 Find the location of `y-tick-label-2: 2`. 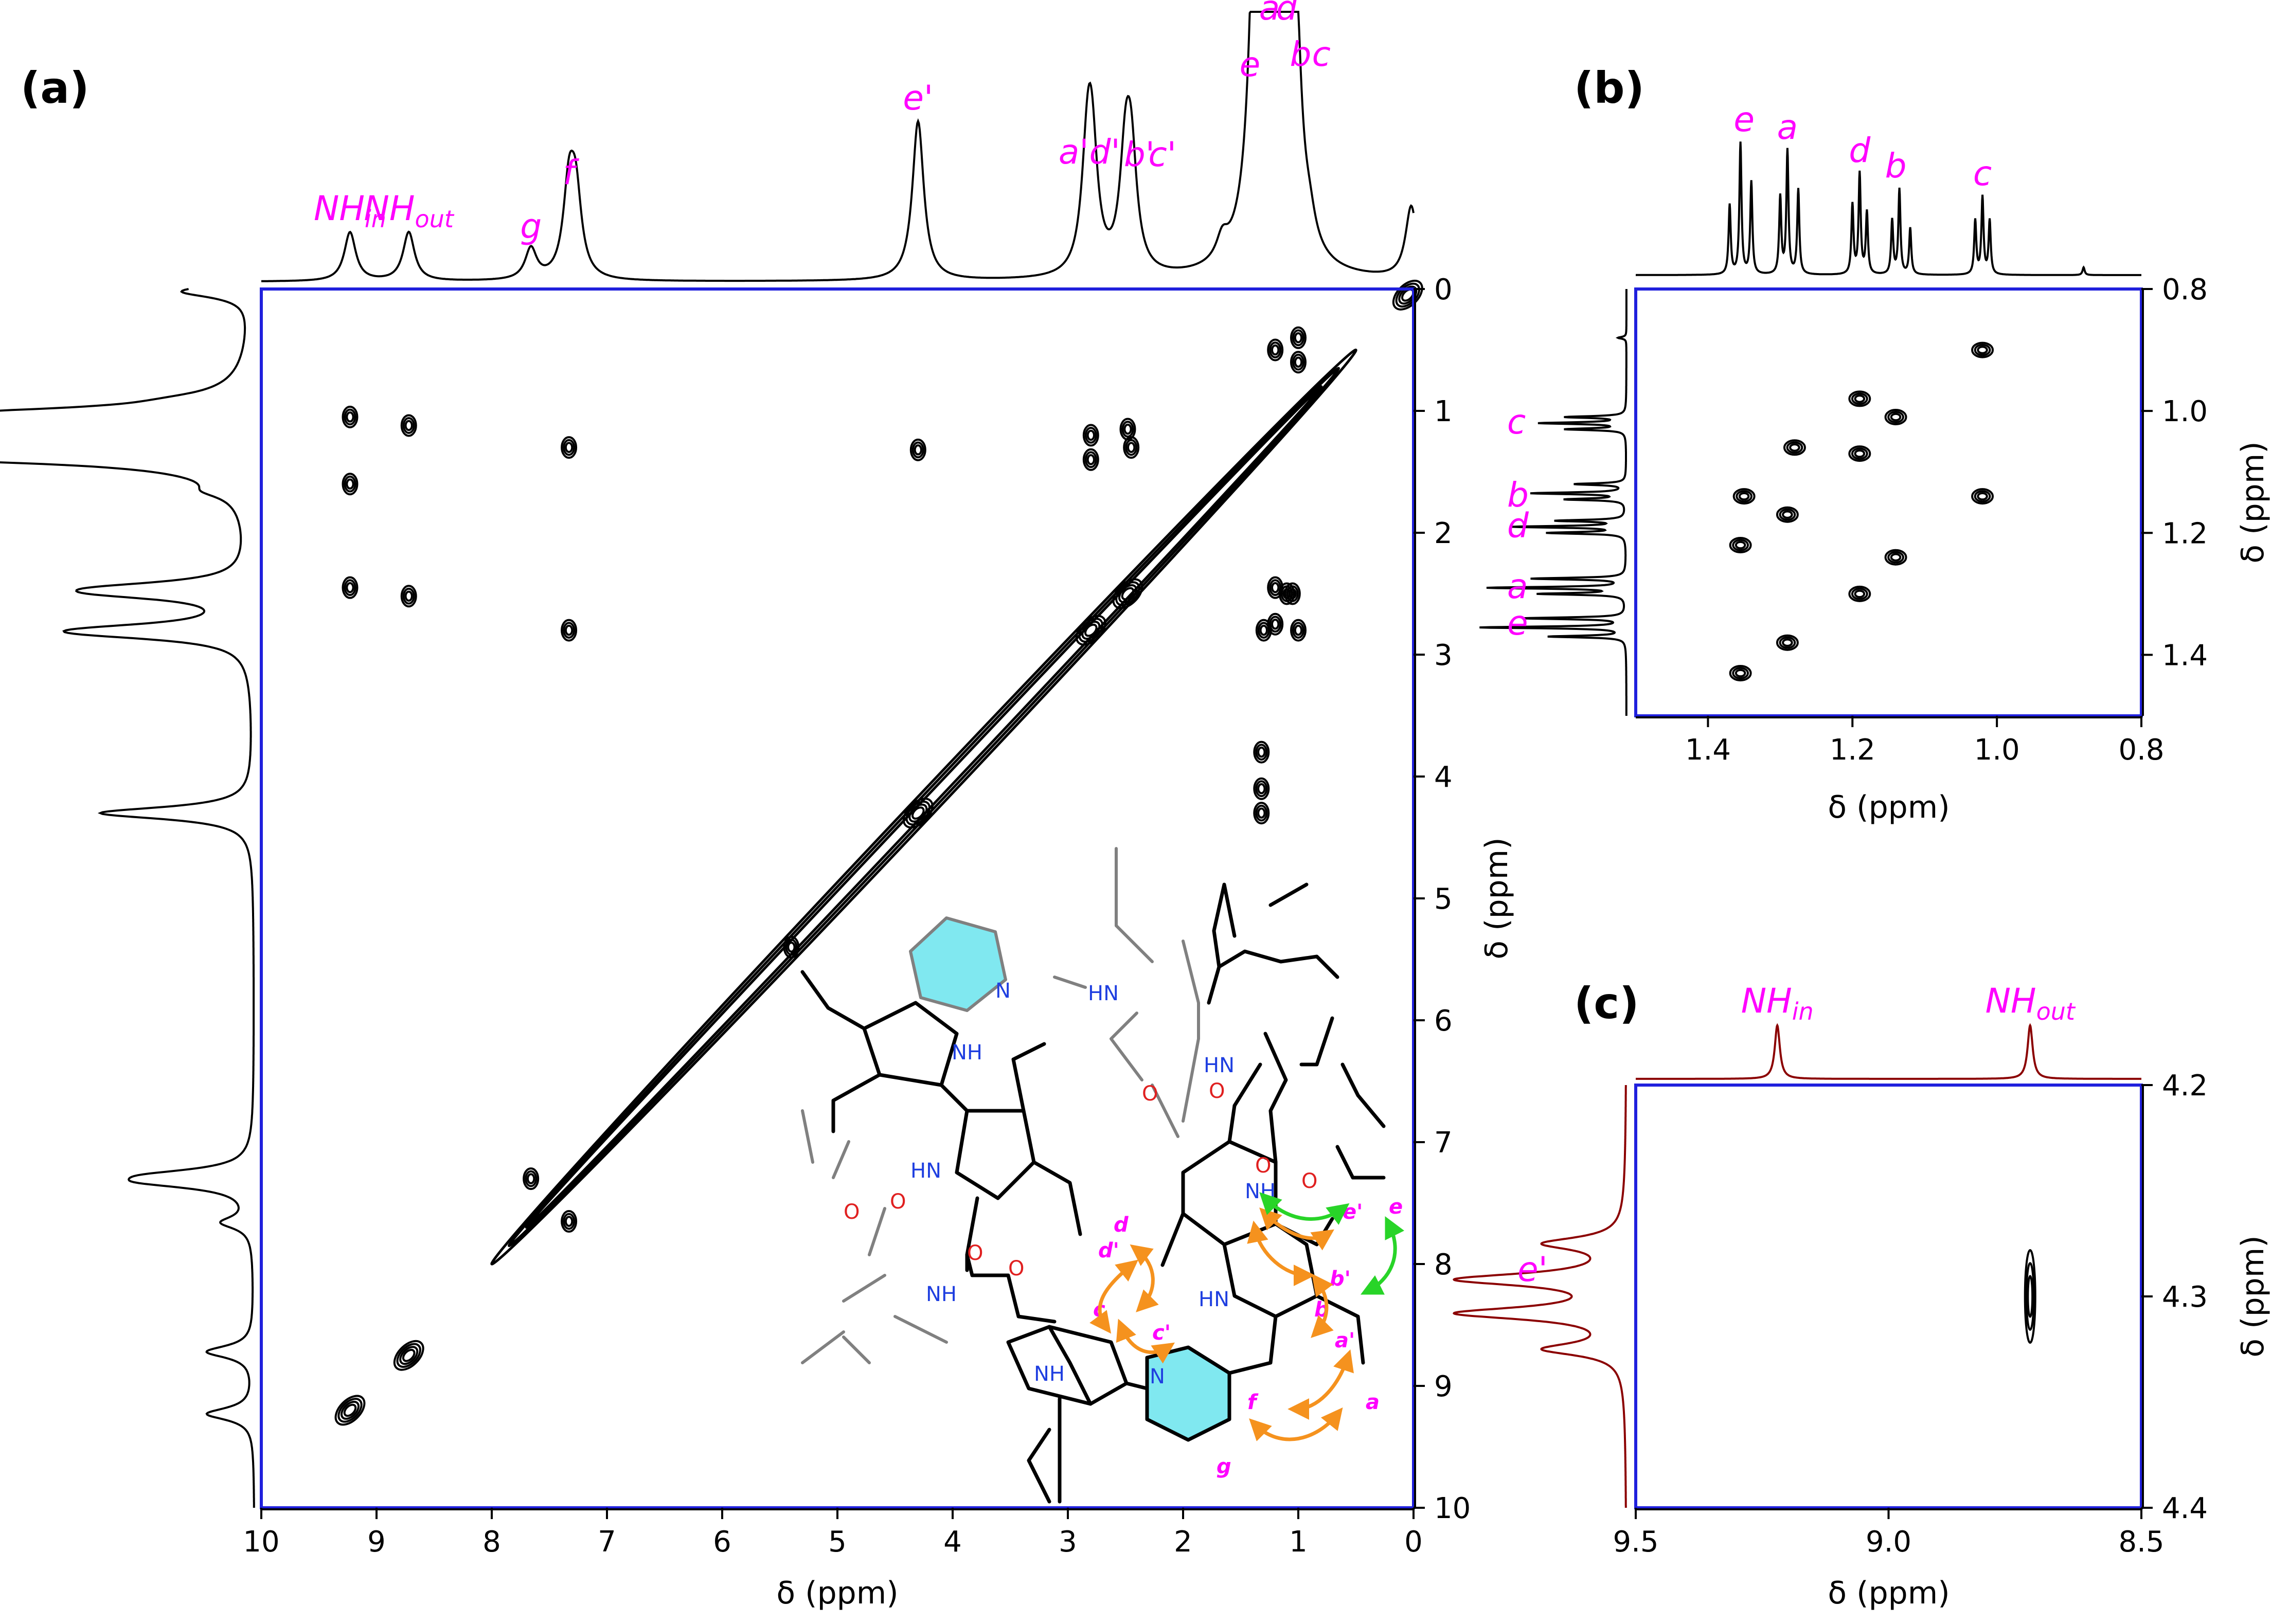

y-tick-label-2: 2 is located at coordinates (1443, 533).